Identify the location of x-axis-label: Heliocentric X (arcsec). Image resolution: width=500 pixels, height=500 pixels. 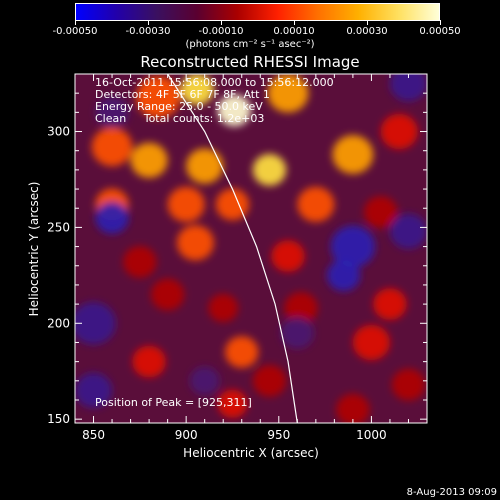
(251, 453).